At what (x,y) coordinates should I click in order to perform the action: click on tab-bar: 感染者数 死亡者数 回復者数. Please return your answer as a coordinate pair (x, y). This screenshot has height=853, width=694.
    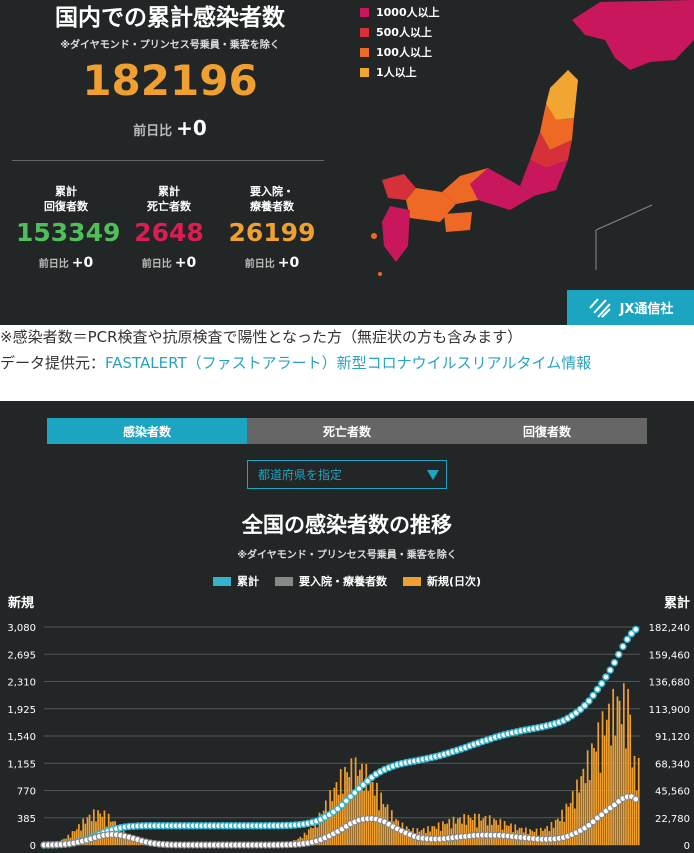
    Looking at the image, I should click on (347, 431).